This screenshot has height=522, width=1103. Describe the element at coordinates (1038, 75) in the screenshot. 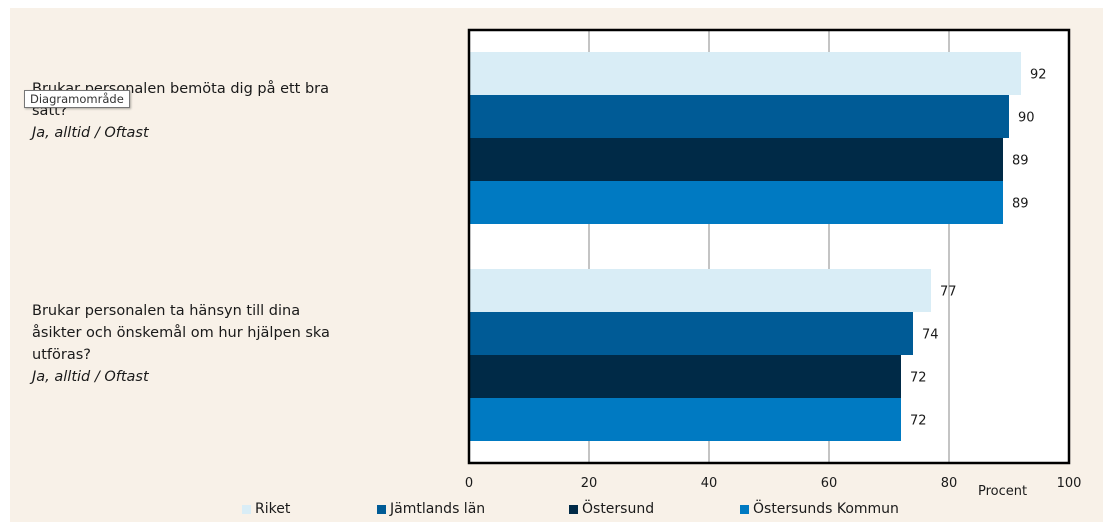

I see `data-label: 92` at that location.